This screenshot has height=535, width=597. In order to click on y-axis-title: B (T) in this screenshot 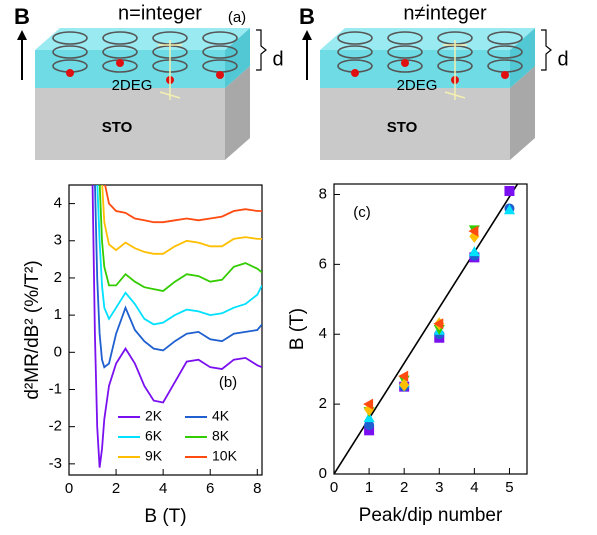, I will do `click(297, 329)`.